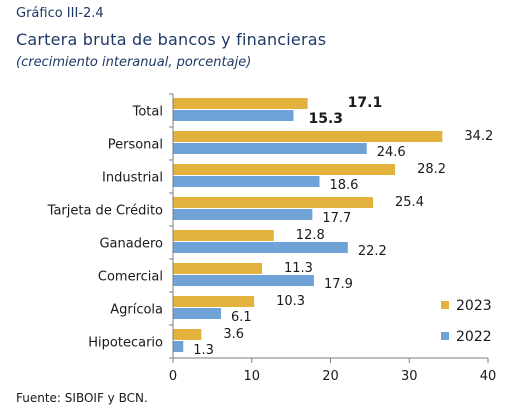  What do you see at coordinates (310, 235) in the screenshot?
I see `data-label: 12.8` at bounding box center [310, 235].